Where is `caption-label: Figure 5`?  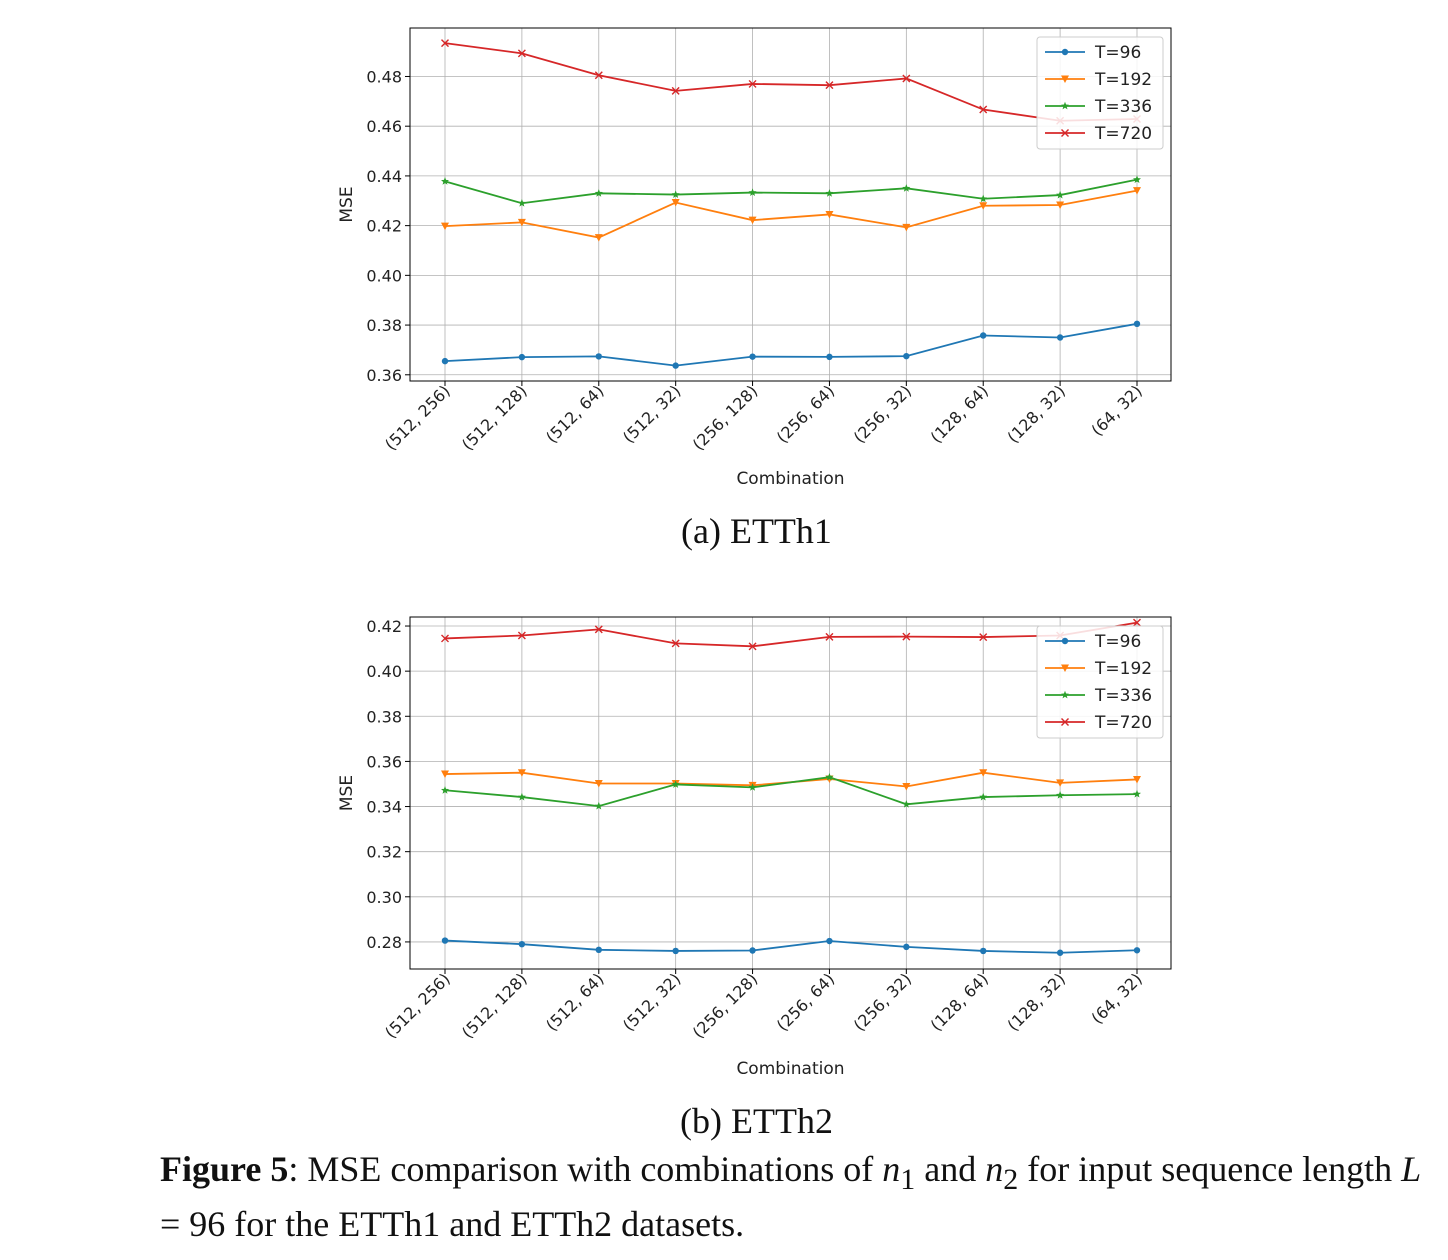 caption-label: Figure 5 is located at coordinates (224, 1169).